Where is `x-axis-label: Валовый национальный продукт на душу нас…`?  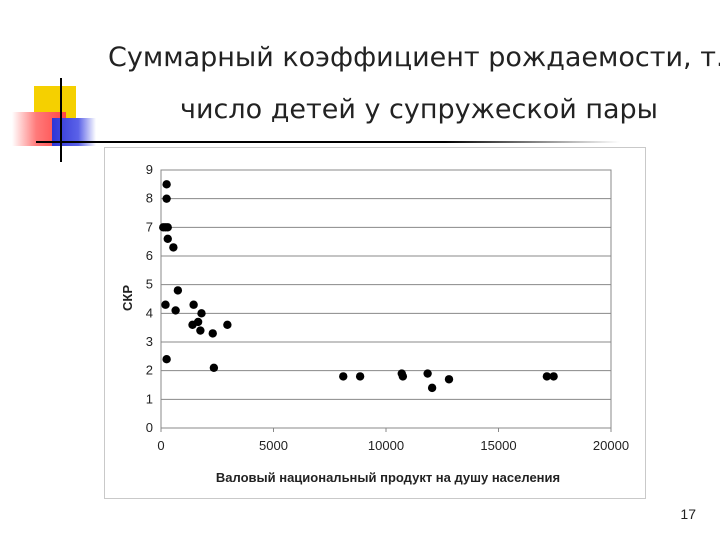
x-axis-label: Валовый национальный продукт на душу нас… is located at coordinates (388, 477).